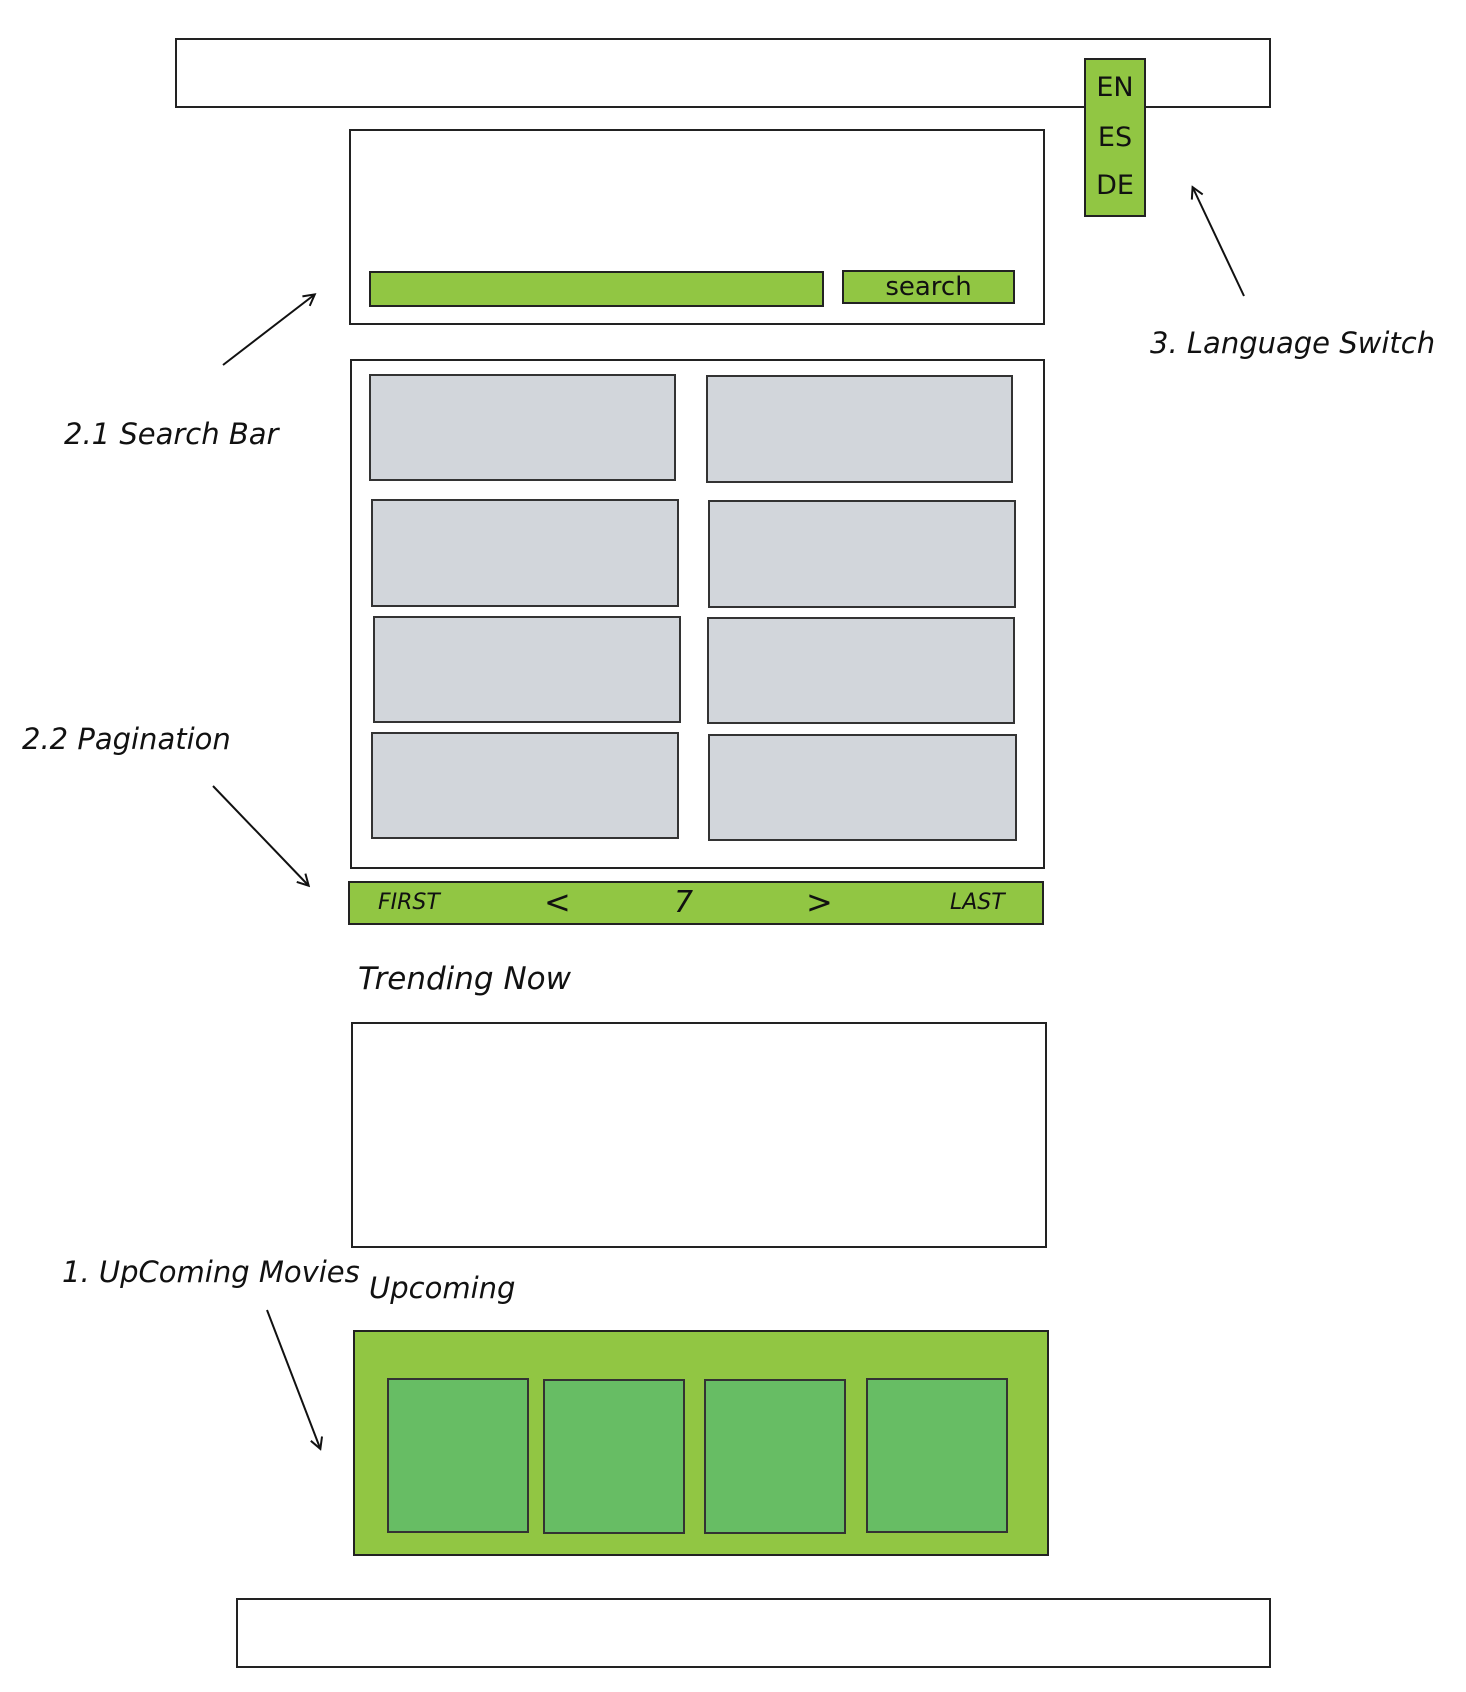 The width and height of the screenshot is (1466, 1692). What do you see at coordinates (557, 902) in the screenshot?
I see `pagination-prev: <` at bounding box center [557, 902].